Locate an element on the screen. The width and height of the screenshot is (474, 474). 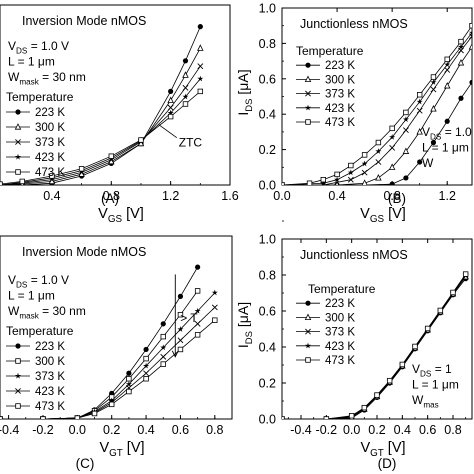
x-tick-label: -0.4 is located at coordinates (9, 430).